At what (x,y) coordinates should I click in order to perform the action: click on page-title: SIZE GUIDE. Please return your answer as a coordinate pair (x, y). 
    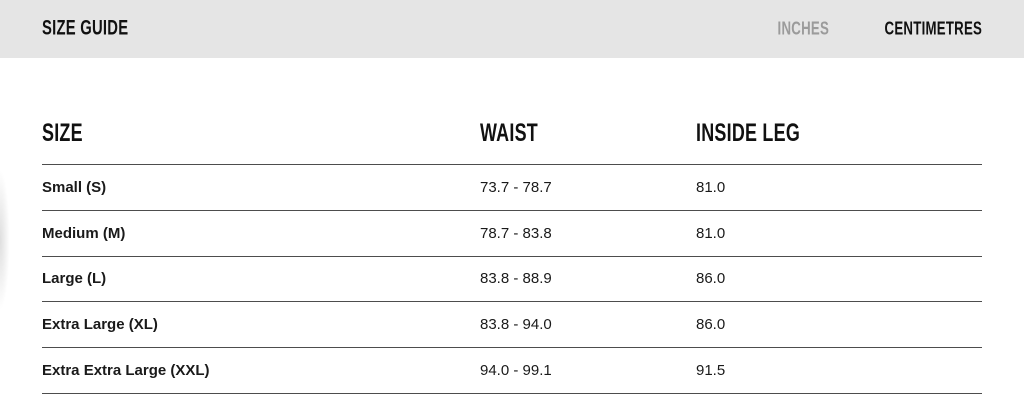
    Looking at the image, I should click on (85, 28).